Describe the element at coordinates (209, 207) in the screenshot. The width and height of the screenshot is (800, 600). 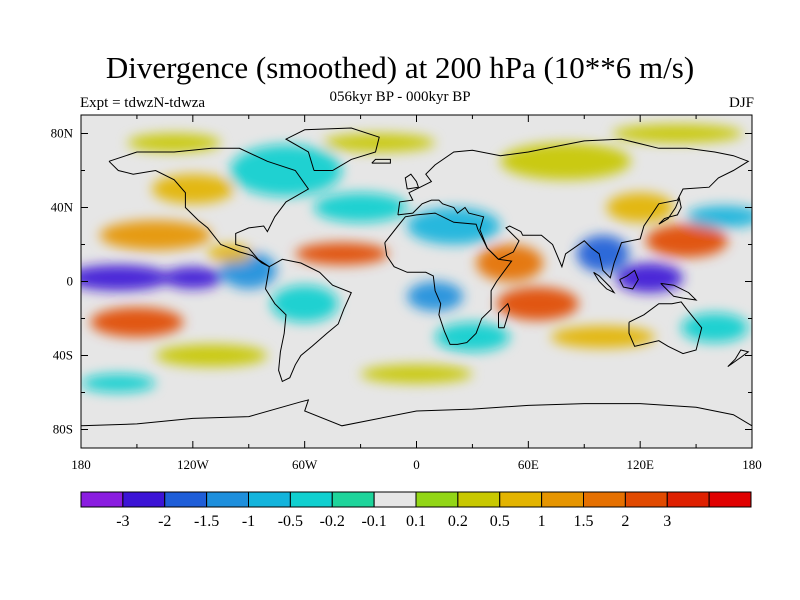
I see `coastline-north-america` at that location.